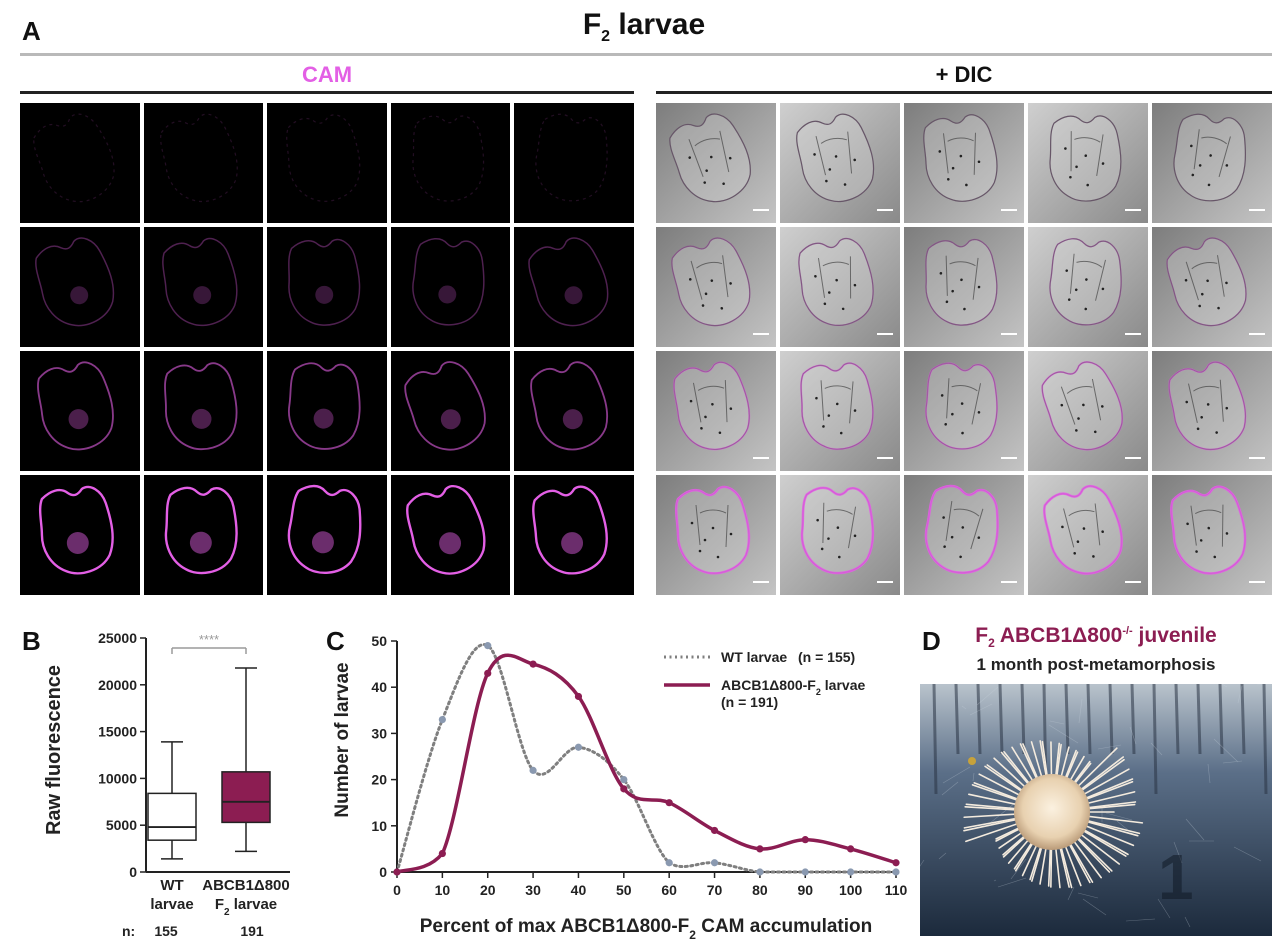 The image size is (1288, 950). I want to click on d-title-sup: -/-, so click(1127, 631).